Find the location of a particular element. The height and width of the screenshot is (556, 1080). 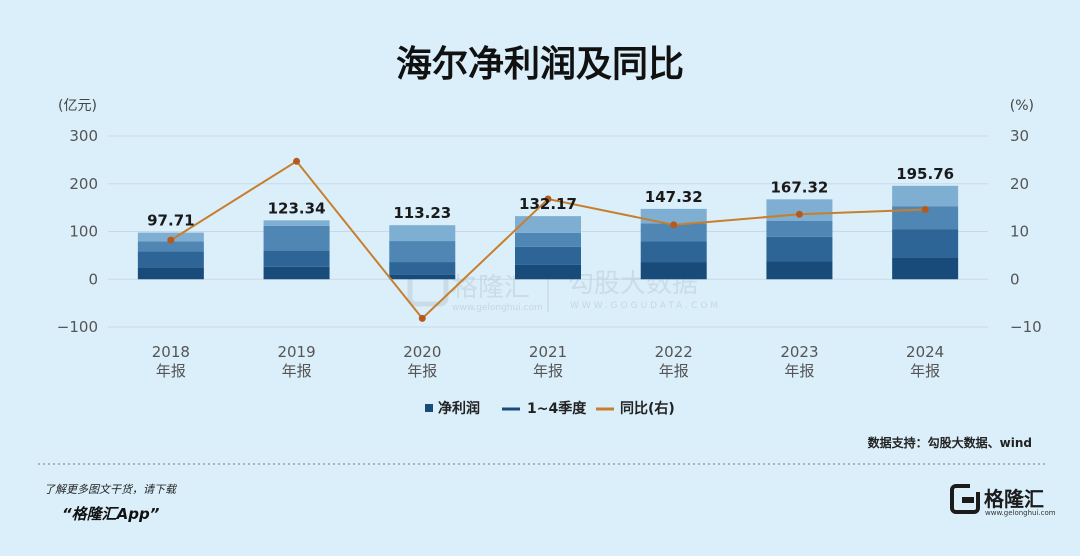

category-year-label: 2021 is located at coordinates (548, 352).